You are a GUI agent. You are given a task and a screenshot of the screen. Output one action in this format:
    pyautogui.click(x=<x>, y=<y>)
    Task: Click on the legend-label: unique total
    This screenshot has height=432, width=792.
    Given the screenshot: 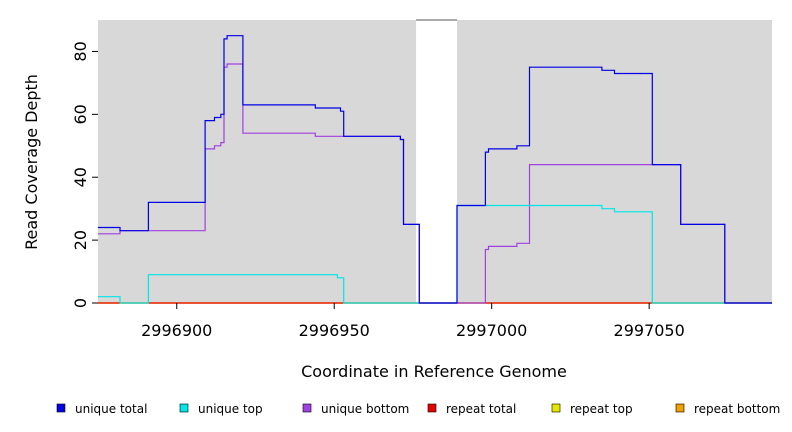 What is the action you would take?
    pyautogui.click(x=111, y=409)
    